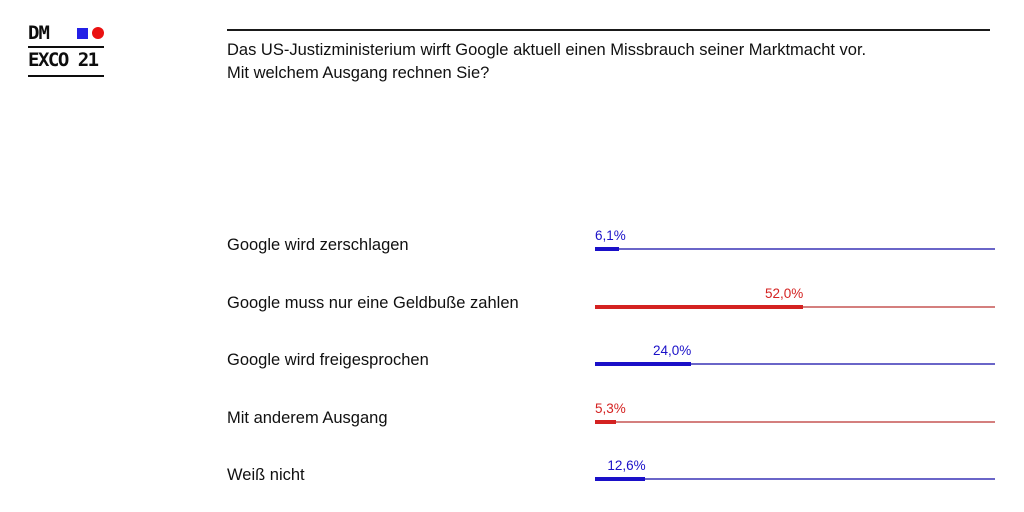  What do you see at coordinates (39, 33) in the screenshot?
I see `logo-dm-text: DM` at bounding box center [39, 33].